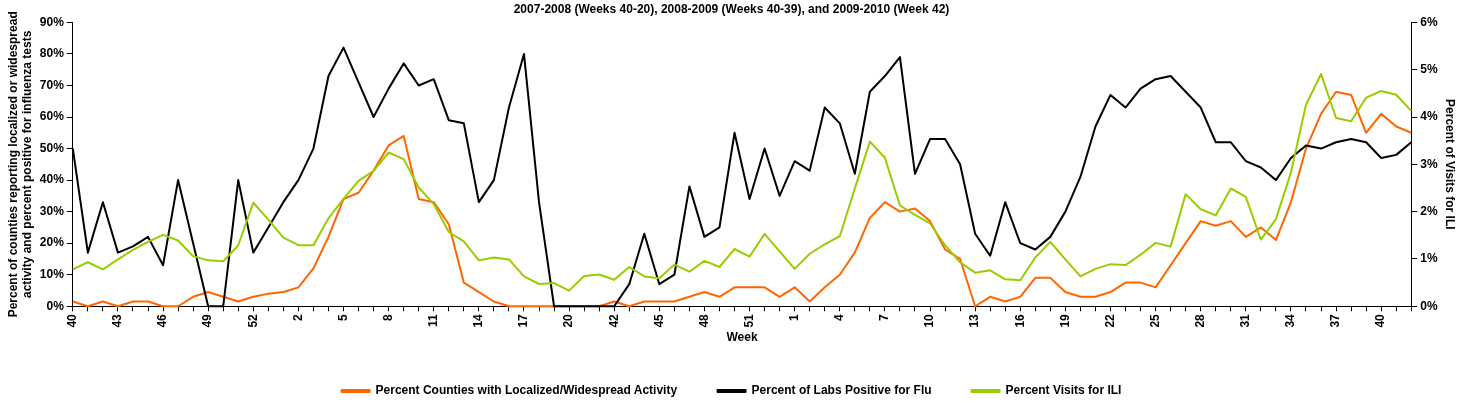 The width and height of the screenshot is (1467, 407). What do you see at coordinates (478, 320) in the screenshot?
I see `x-tick-label: 14` at bounding box center [478, 320].